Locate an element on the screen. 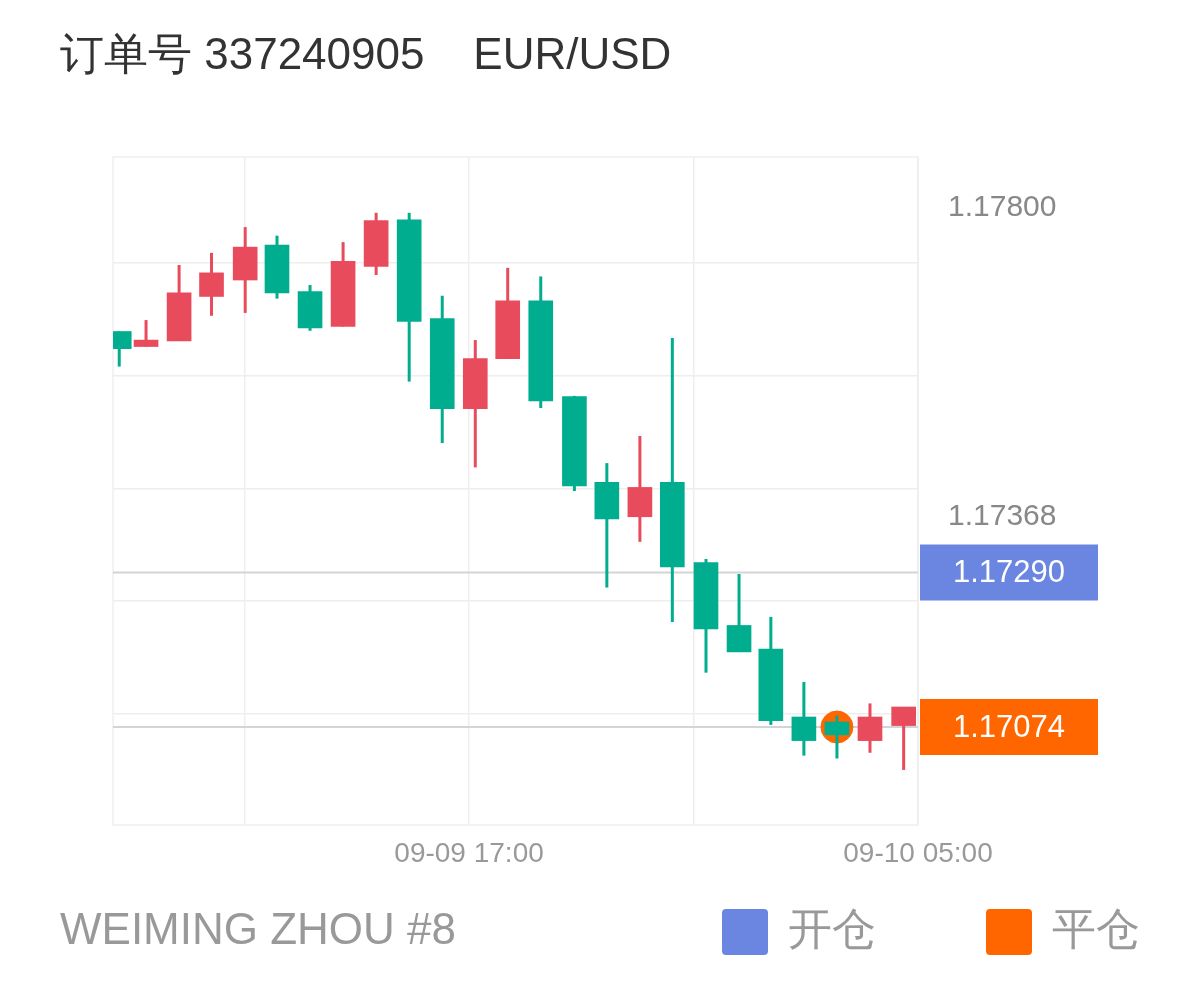 The width and height of the screenshot is (1198, 990). x-tick-label: 09-09 17:00 is located at coordinates (469, 852).